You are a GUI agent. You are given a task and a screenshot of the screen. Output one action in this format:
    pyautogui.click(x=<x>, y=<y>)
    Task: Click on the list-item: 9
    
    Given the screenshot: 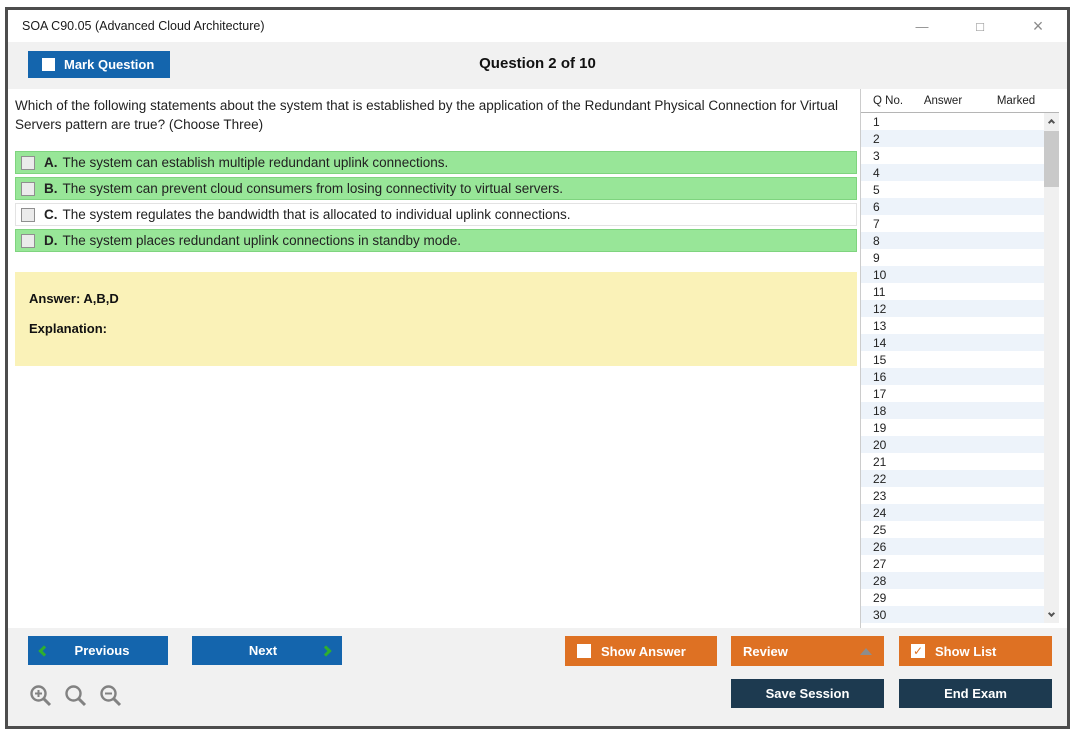 What is the action you would take?
    pyautogui.click(x=952, y=257)
    